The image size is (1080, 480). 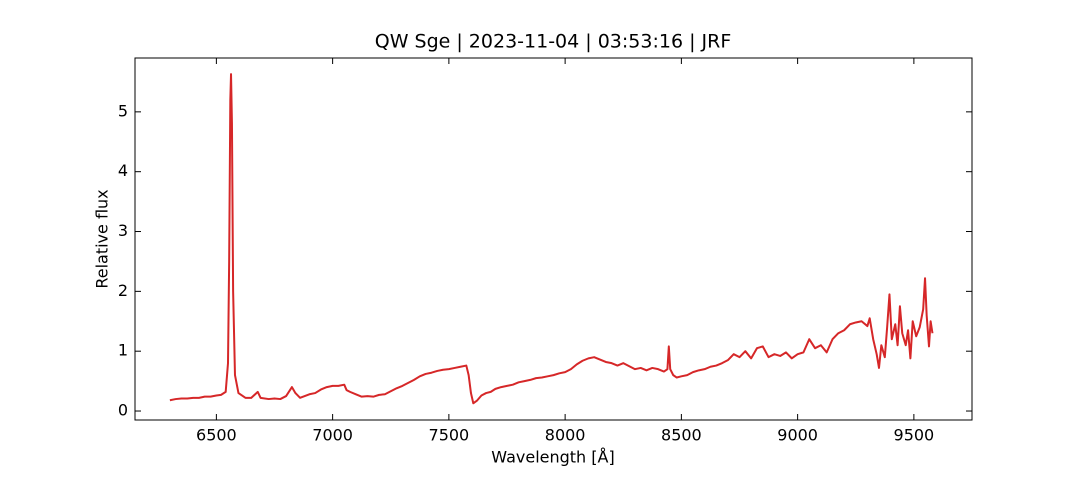 I want to click on x-tick-label: 6500, so click(x=216, y=435).